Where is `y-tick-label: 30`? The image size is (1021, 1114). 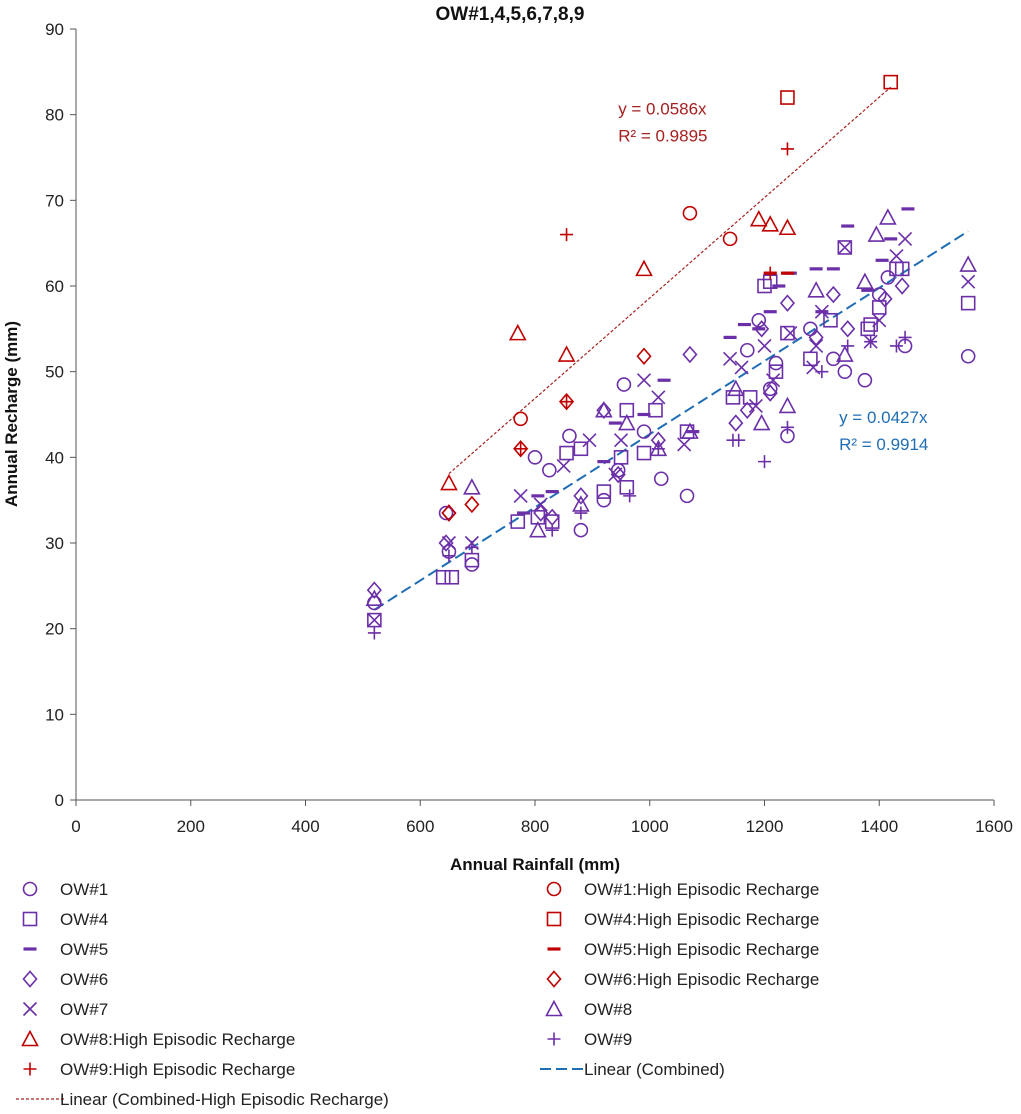 y-tick-label: 30 is located at coordinates (54, 543).